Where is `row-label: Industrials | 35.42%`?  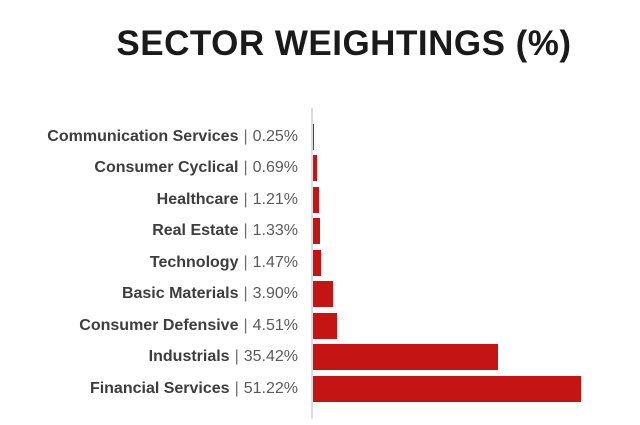
row-label: Industrials | 35.42% is located at coordinates (149, 357).